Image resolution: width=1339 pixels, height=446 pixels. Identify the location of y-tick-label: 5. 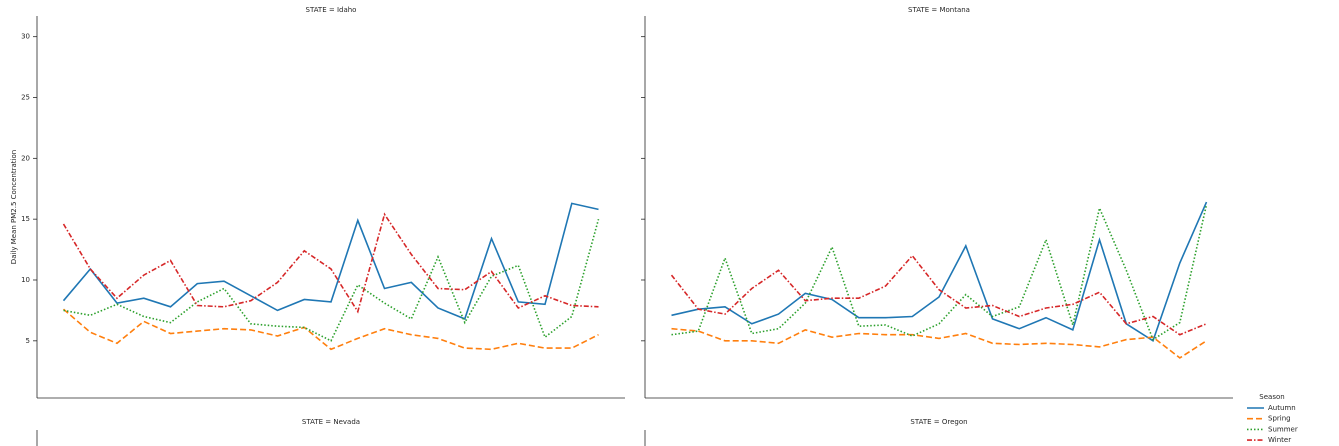
(28, 341).